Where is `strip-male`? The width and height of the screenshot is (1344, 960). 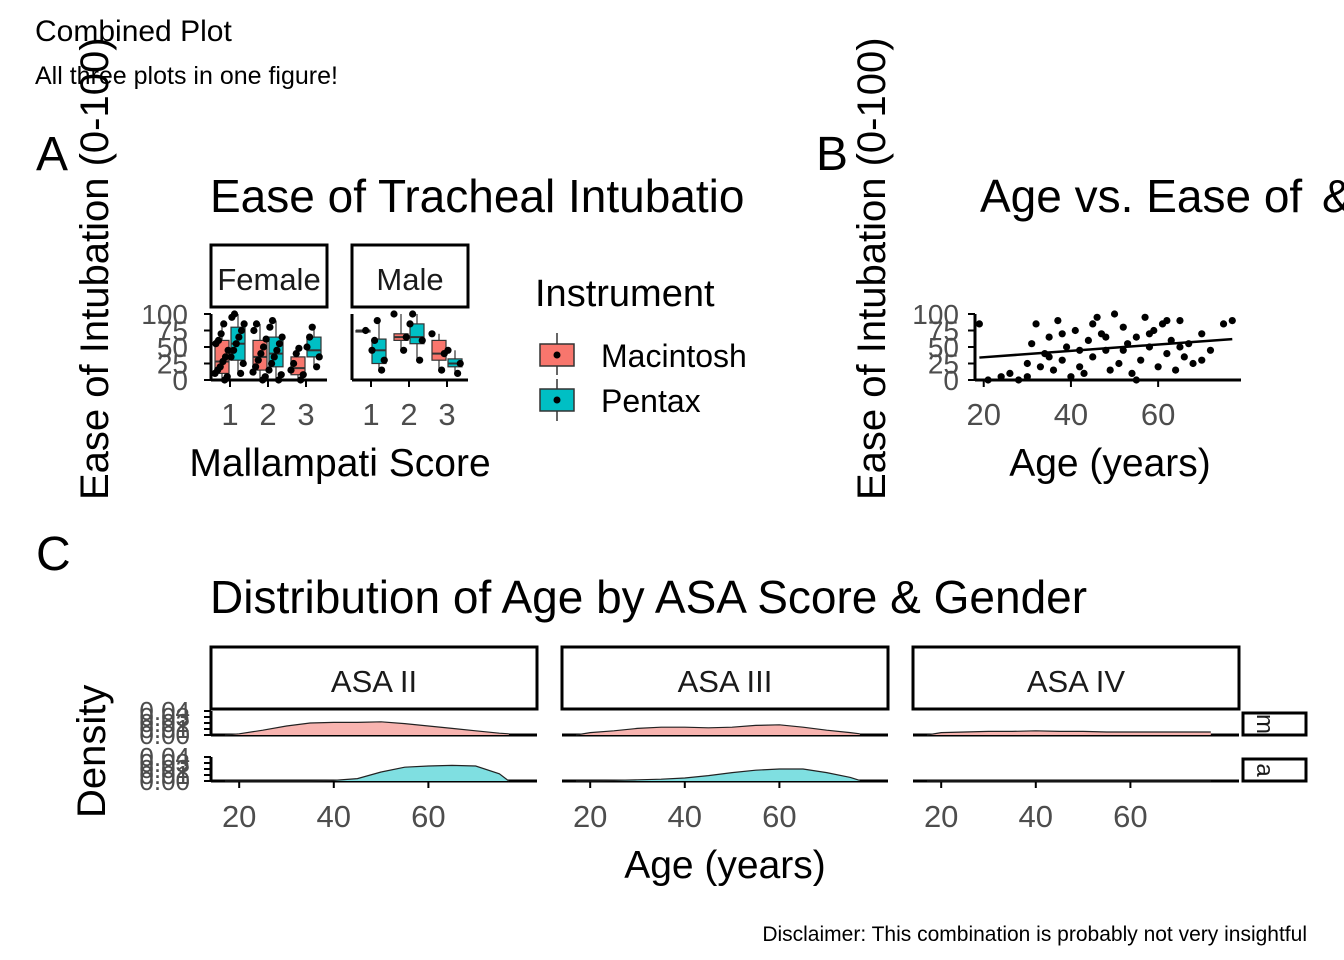 strip-male is located at coordinates (410, 276).